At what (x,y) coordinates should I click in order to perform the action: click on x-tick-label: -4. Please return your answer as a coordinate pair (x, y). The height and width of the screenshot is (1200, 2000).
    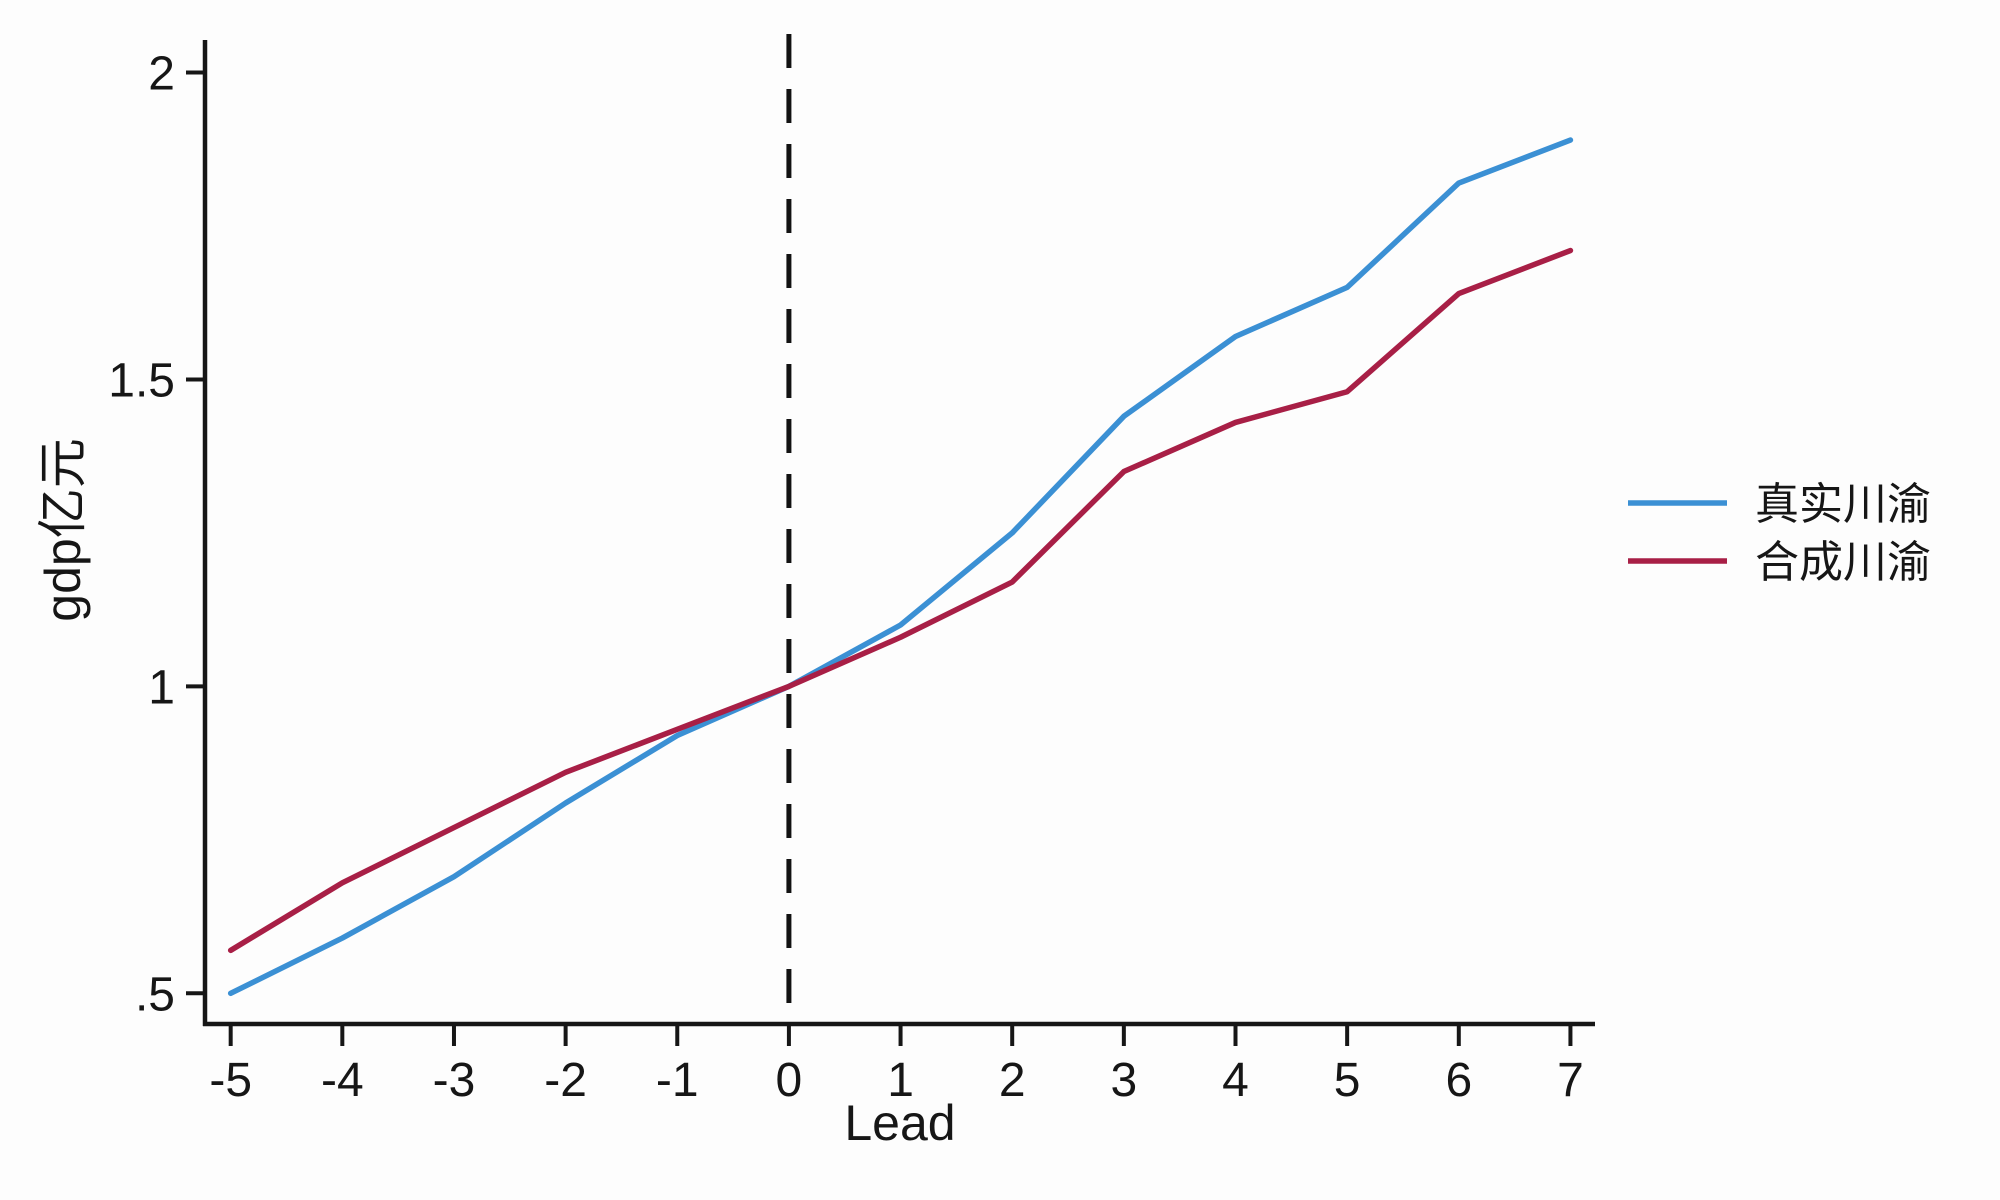
    Looking at the image, I should click on (342, 1080).